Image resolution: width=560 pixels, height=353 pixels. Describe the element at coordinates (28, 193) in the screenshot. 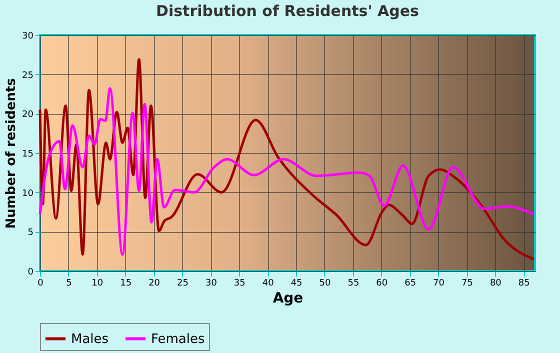

I see `y-tick-label: 10` at that location.